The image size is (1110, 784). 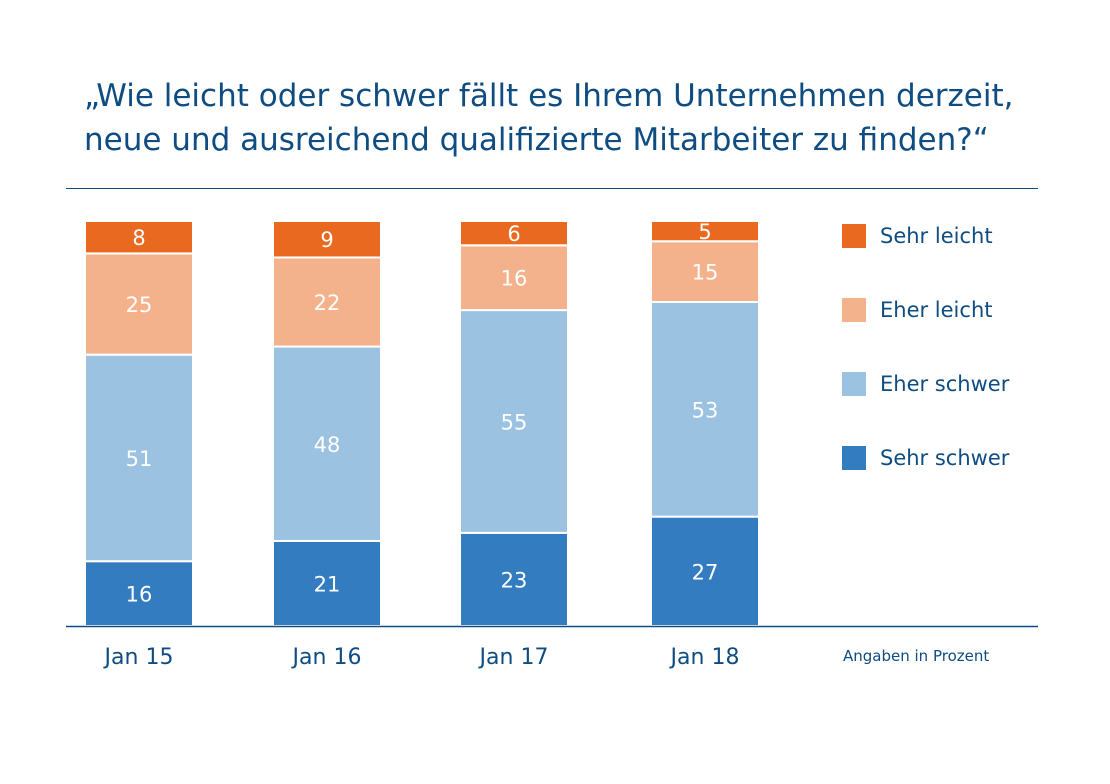 I want to click on data-label-sehr-leicht-jan-16: 9, so click(x=326, y=240).